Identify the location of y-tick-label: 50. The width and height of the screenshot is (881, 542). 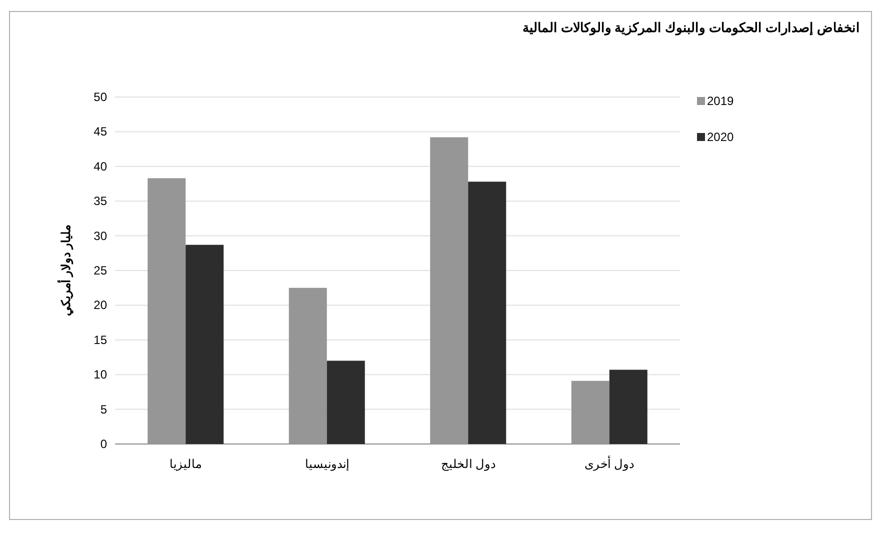
(101, 97).